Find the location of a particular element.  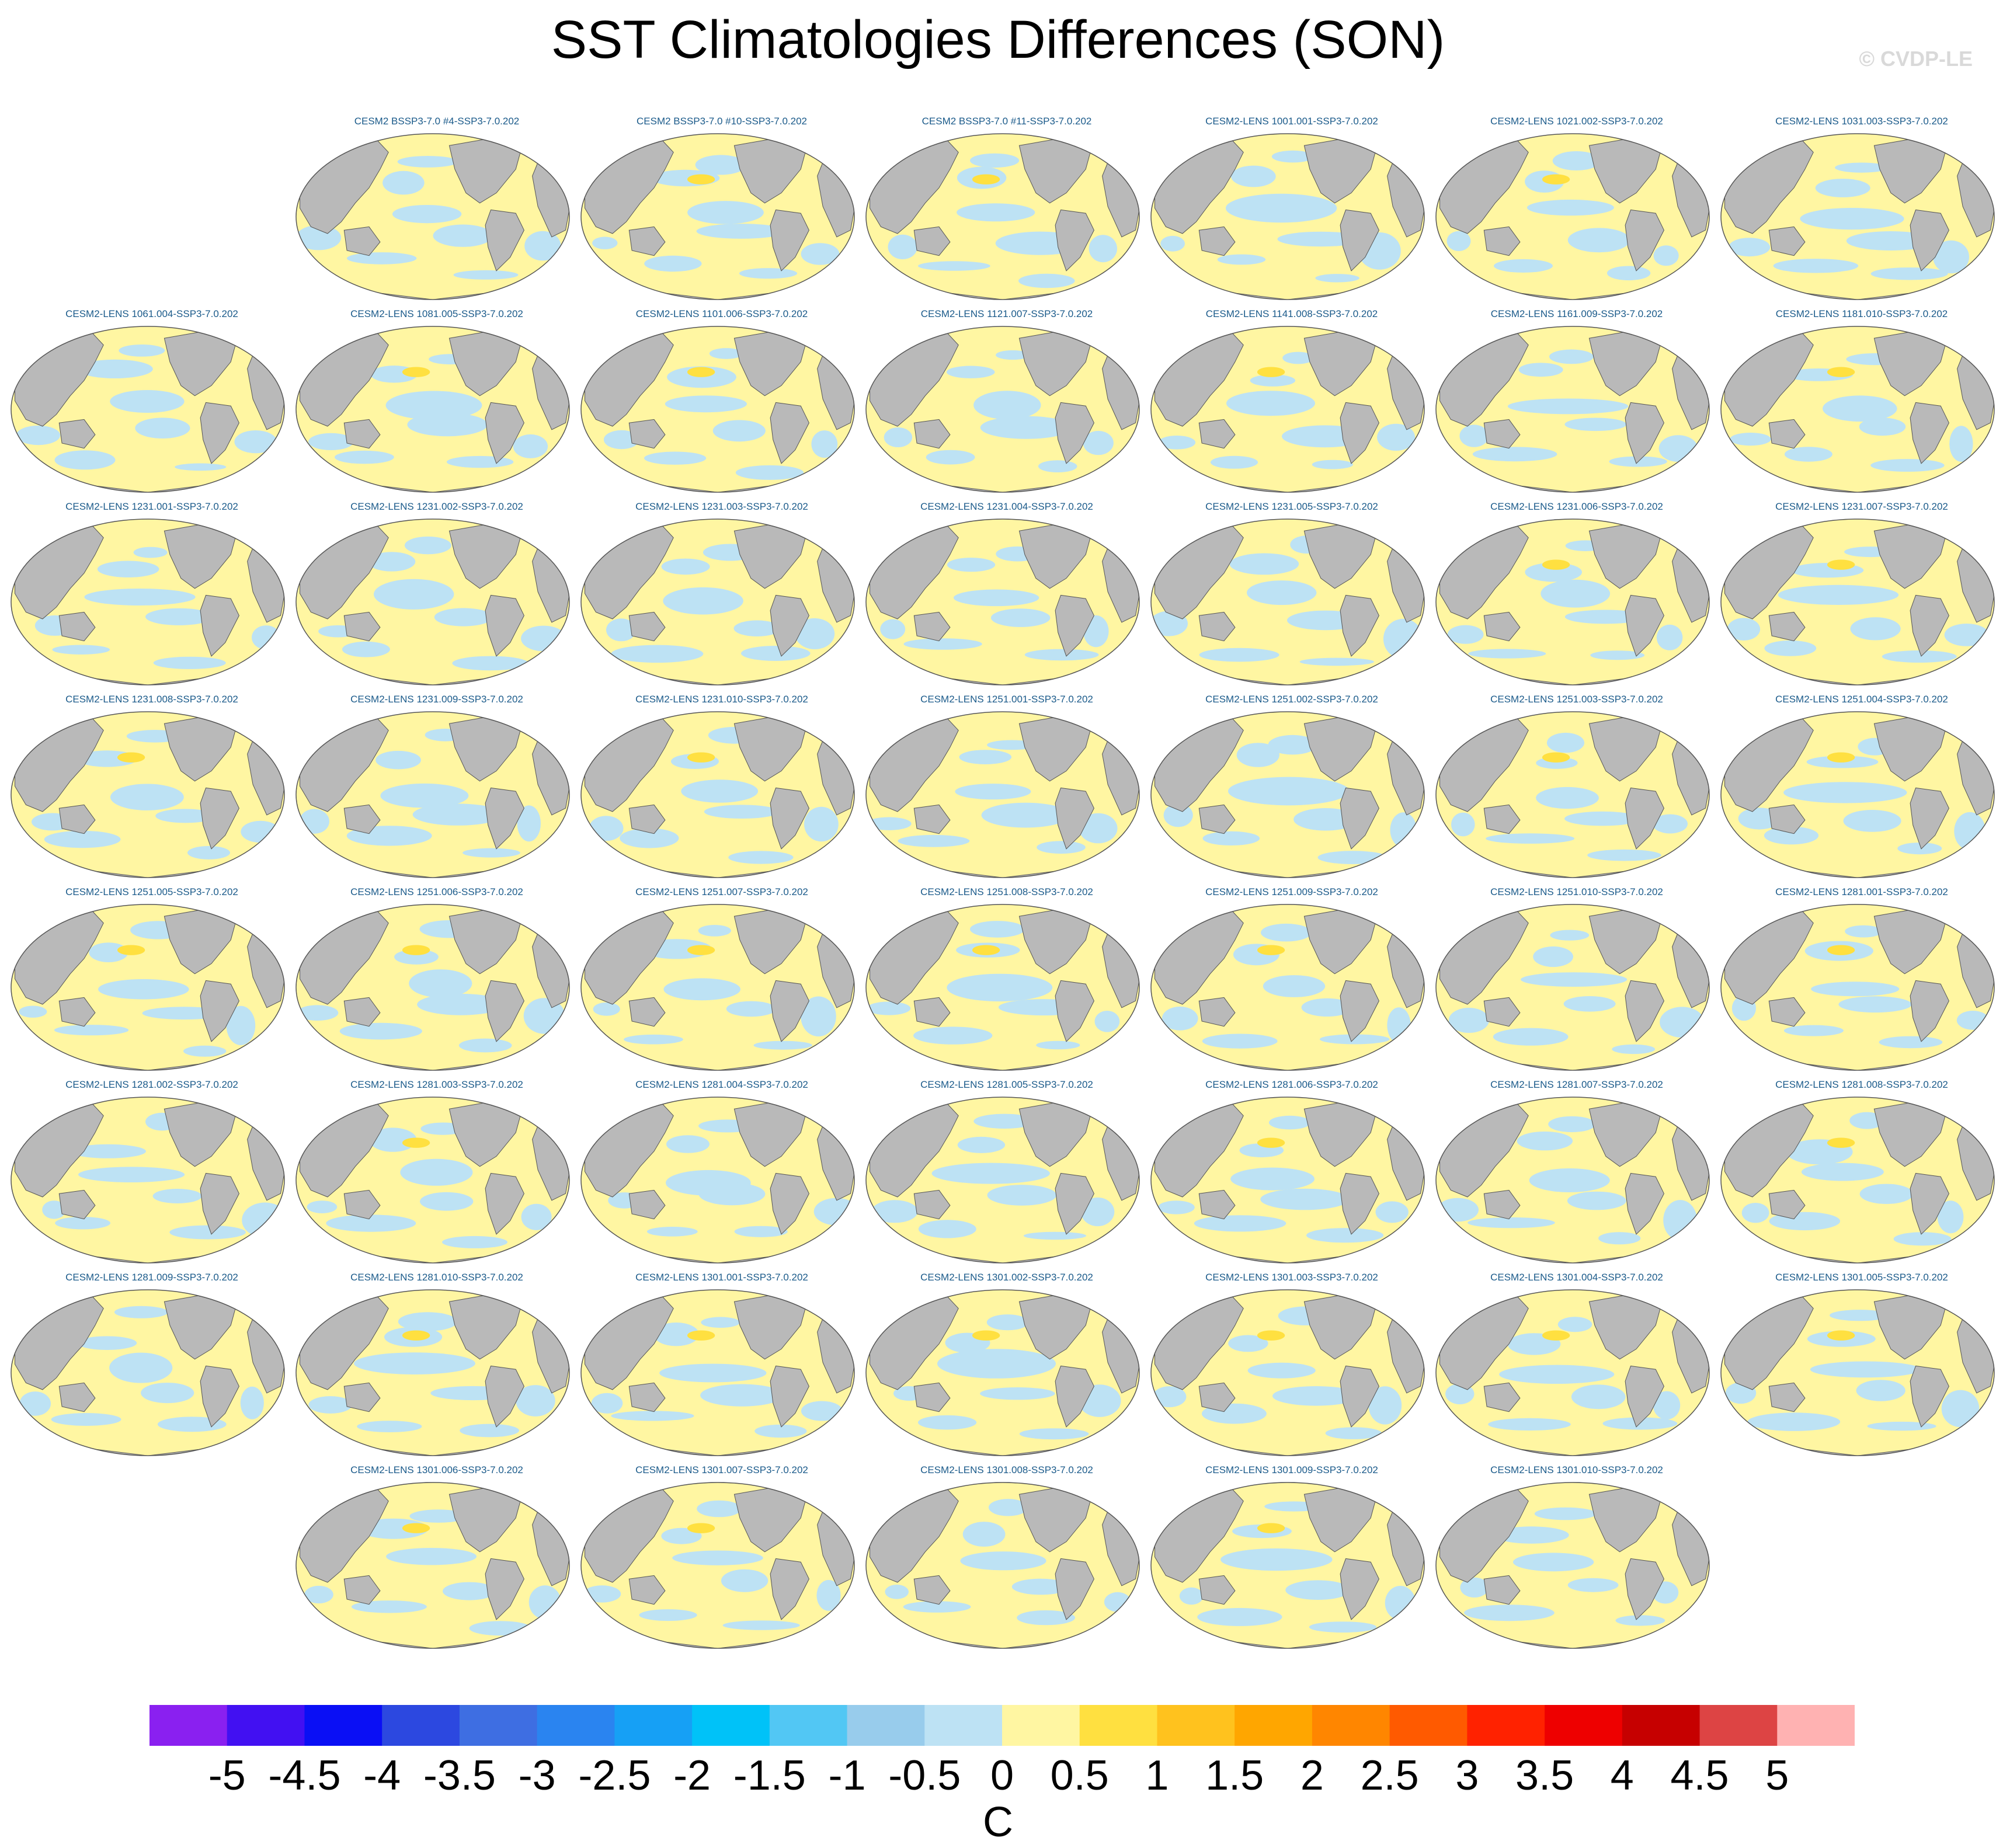

map-panel: CESM2-LENS 1251.007-SSP3-7.0.202 is located at coordinates (721, 982).